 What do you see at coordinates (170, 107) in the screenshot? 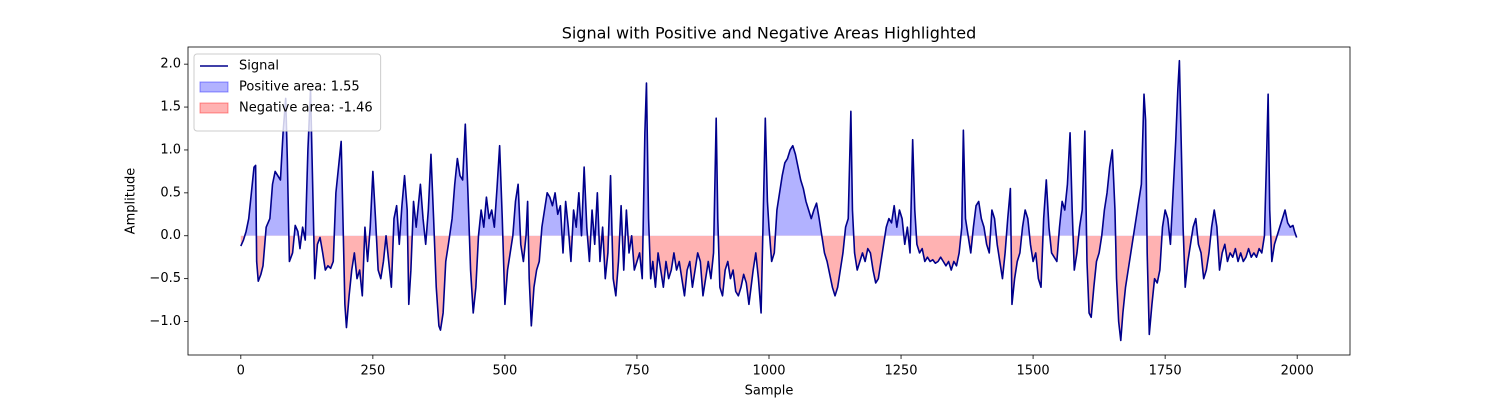
I see `y-tick-label: 1.5` at bounding box center [170, 107].